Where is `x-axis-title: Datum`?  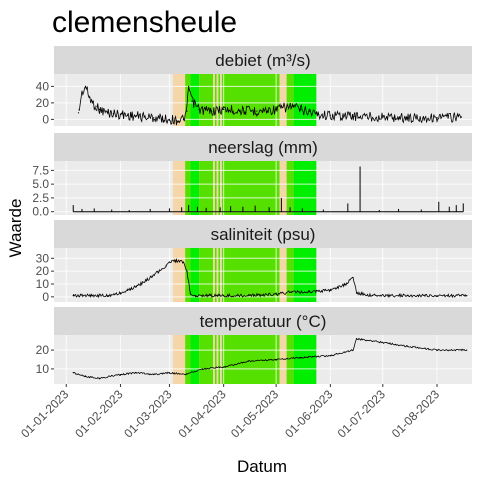
x-axis-title: Datum is located at coordinates (262, 466).